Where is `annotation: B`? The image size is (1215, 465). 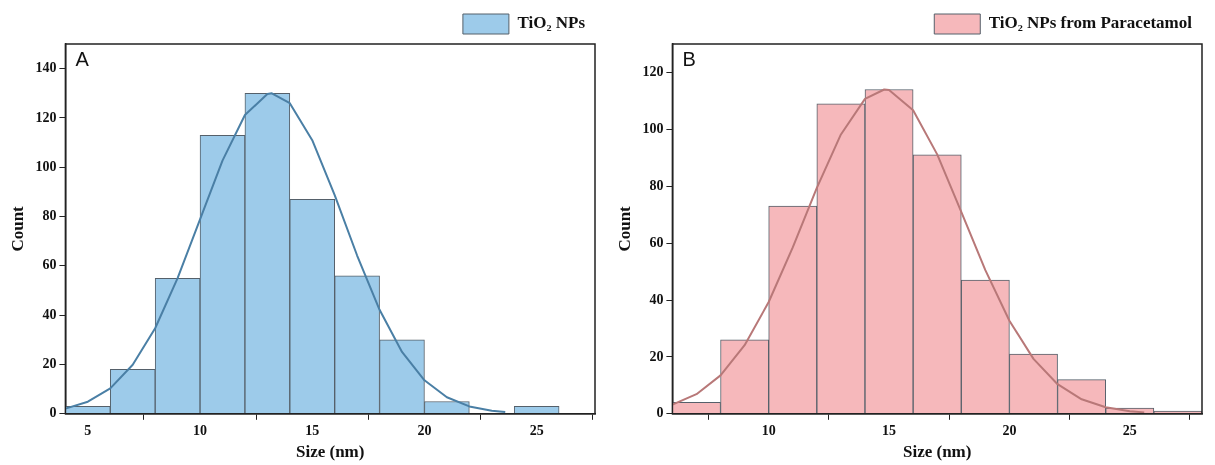
annotation: B is located at coordinates (689, 58).